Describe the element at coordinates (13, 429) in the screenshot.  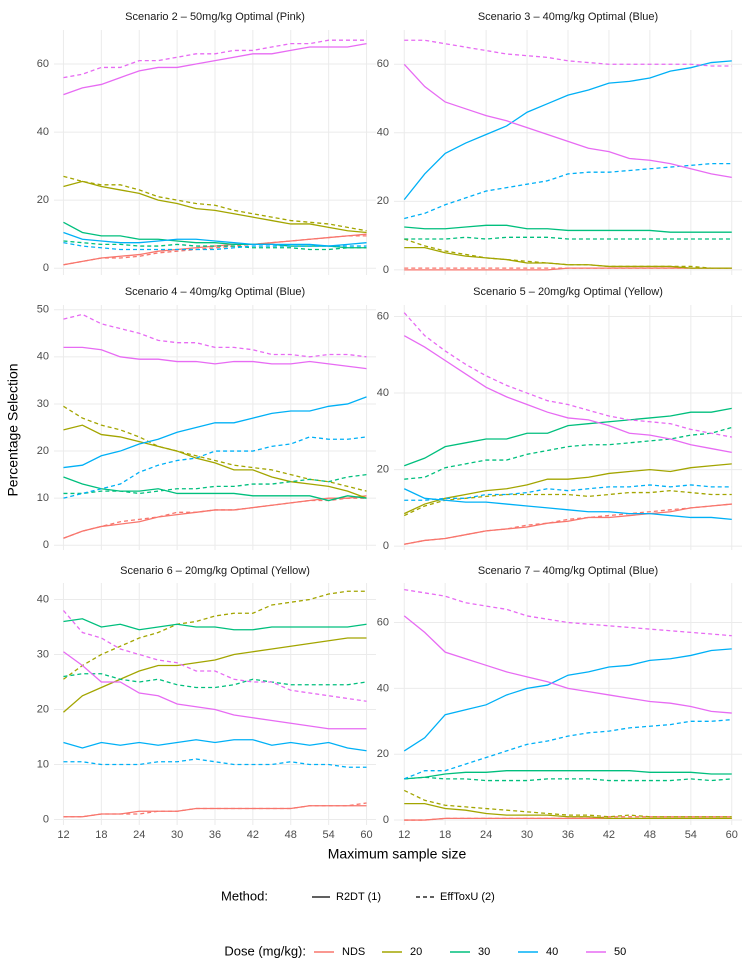
I see `y-axis-label: Percentage Selection` at that location.